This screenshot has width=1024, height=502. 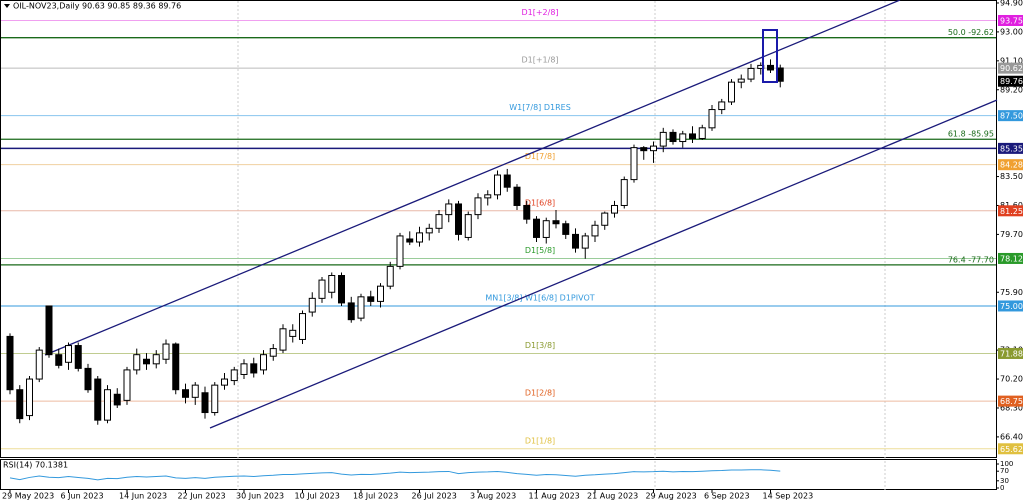 I want to click on level-label: D1[6/8], so click(x=540, y=202).